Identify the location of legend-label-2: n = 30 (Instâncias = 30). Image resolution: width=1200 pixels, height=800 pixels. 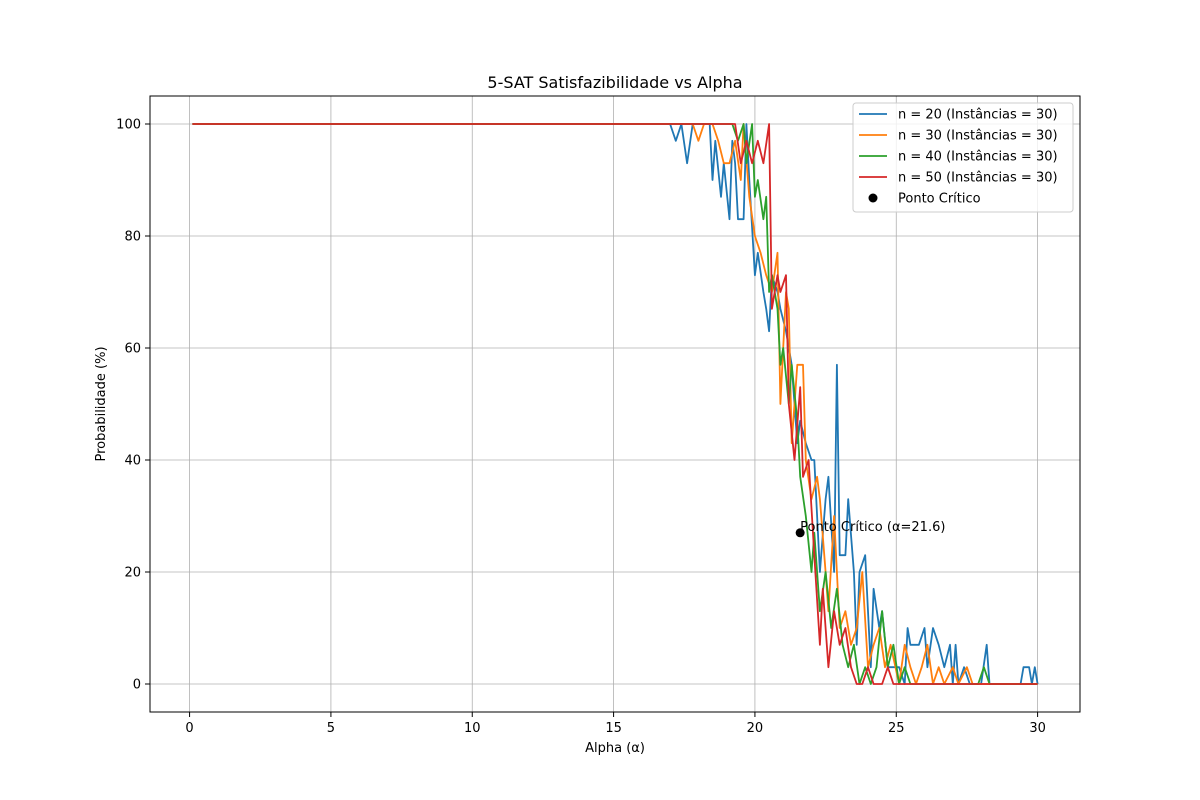
(978, 136).